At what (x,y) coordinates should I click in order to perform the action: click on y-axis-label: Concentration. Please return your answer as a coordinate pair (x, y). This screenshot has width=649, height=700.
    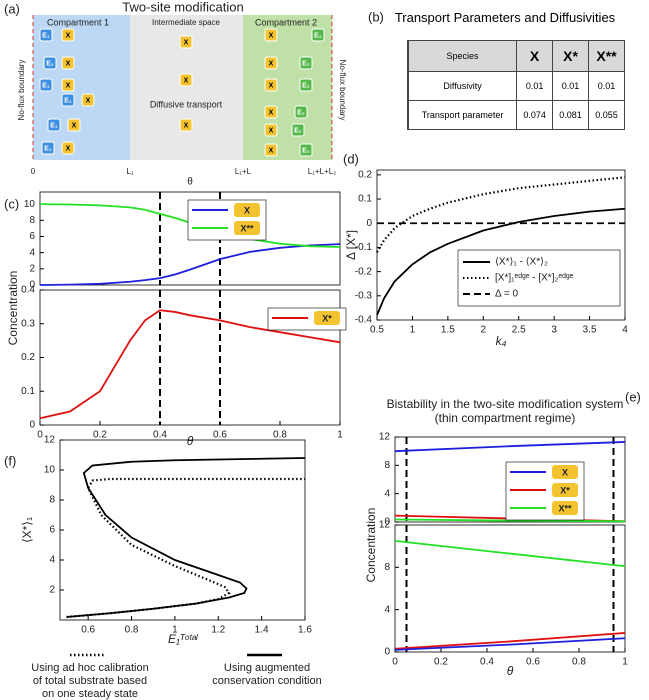
    Looking at the image, I should click on (371, 545).